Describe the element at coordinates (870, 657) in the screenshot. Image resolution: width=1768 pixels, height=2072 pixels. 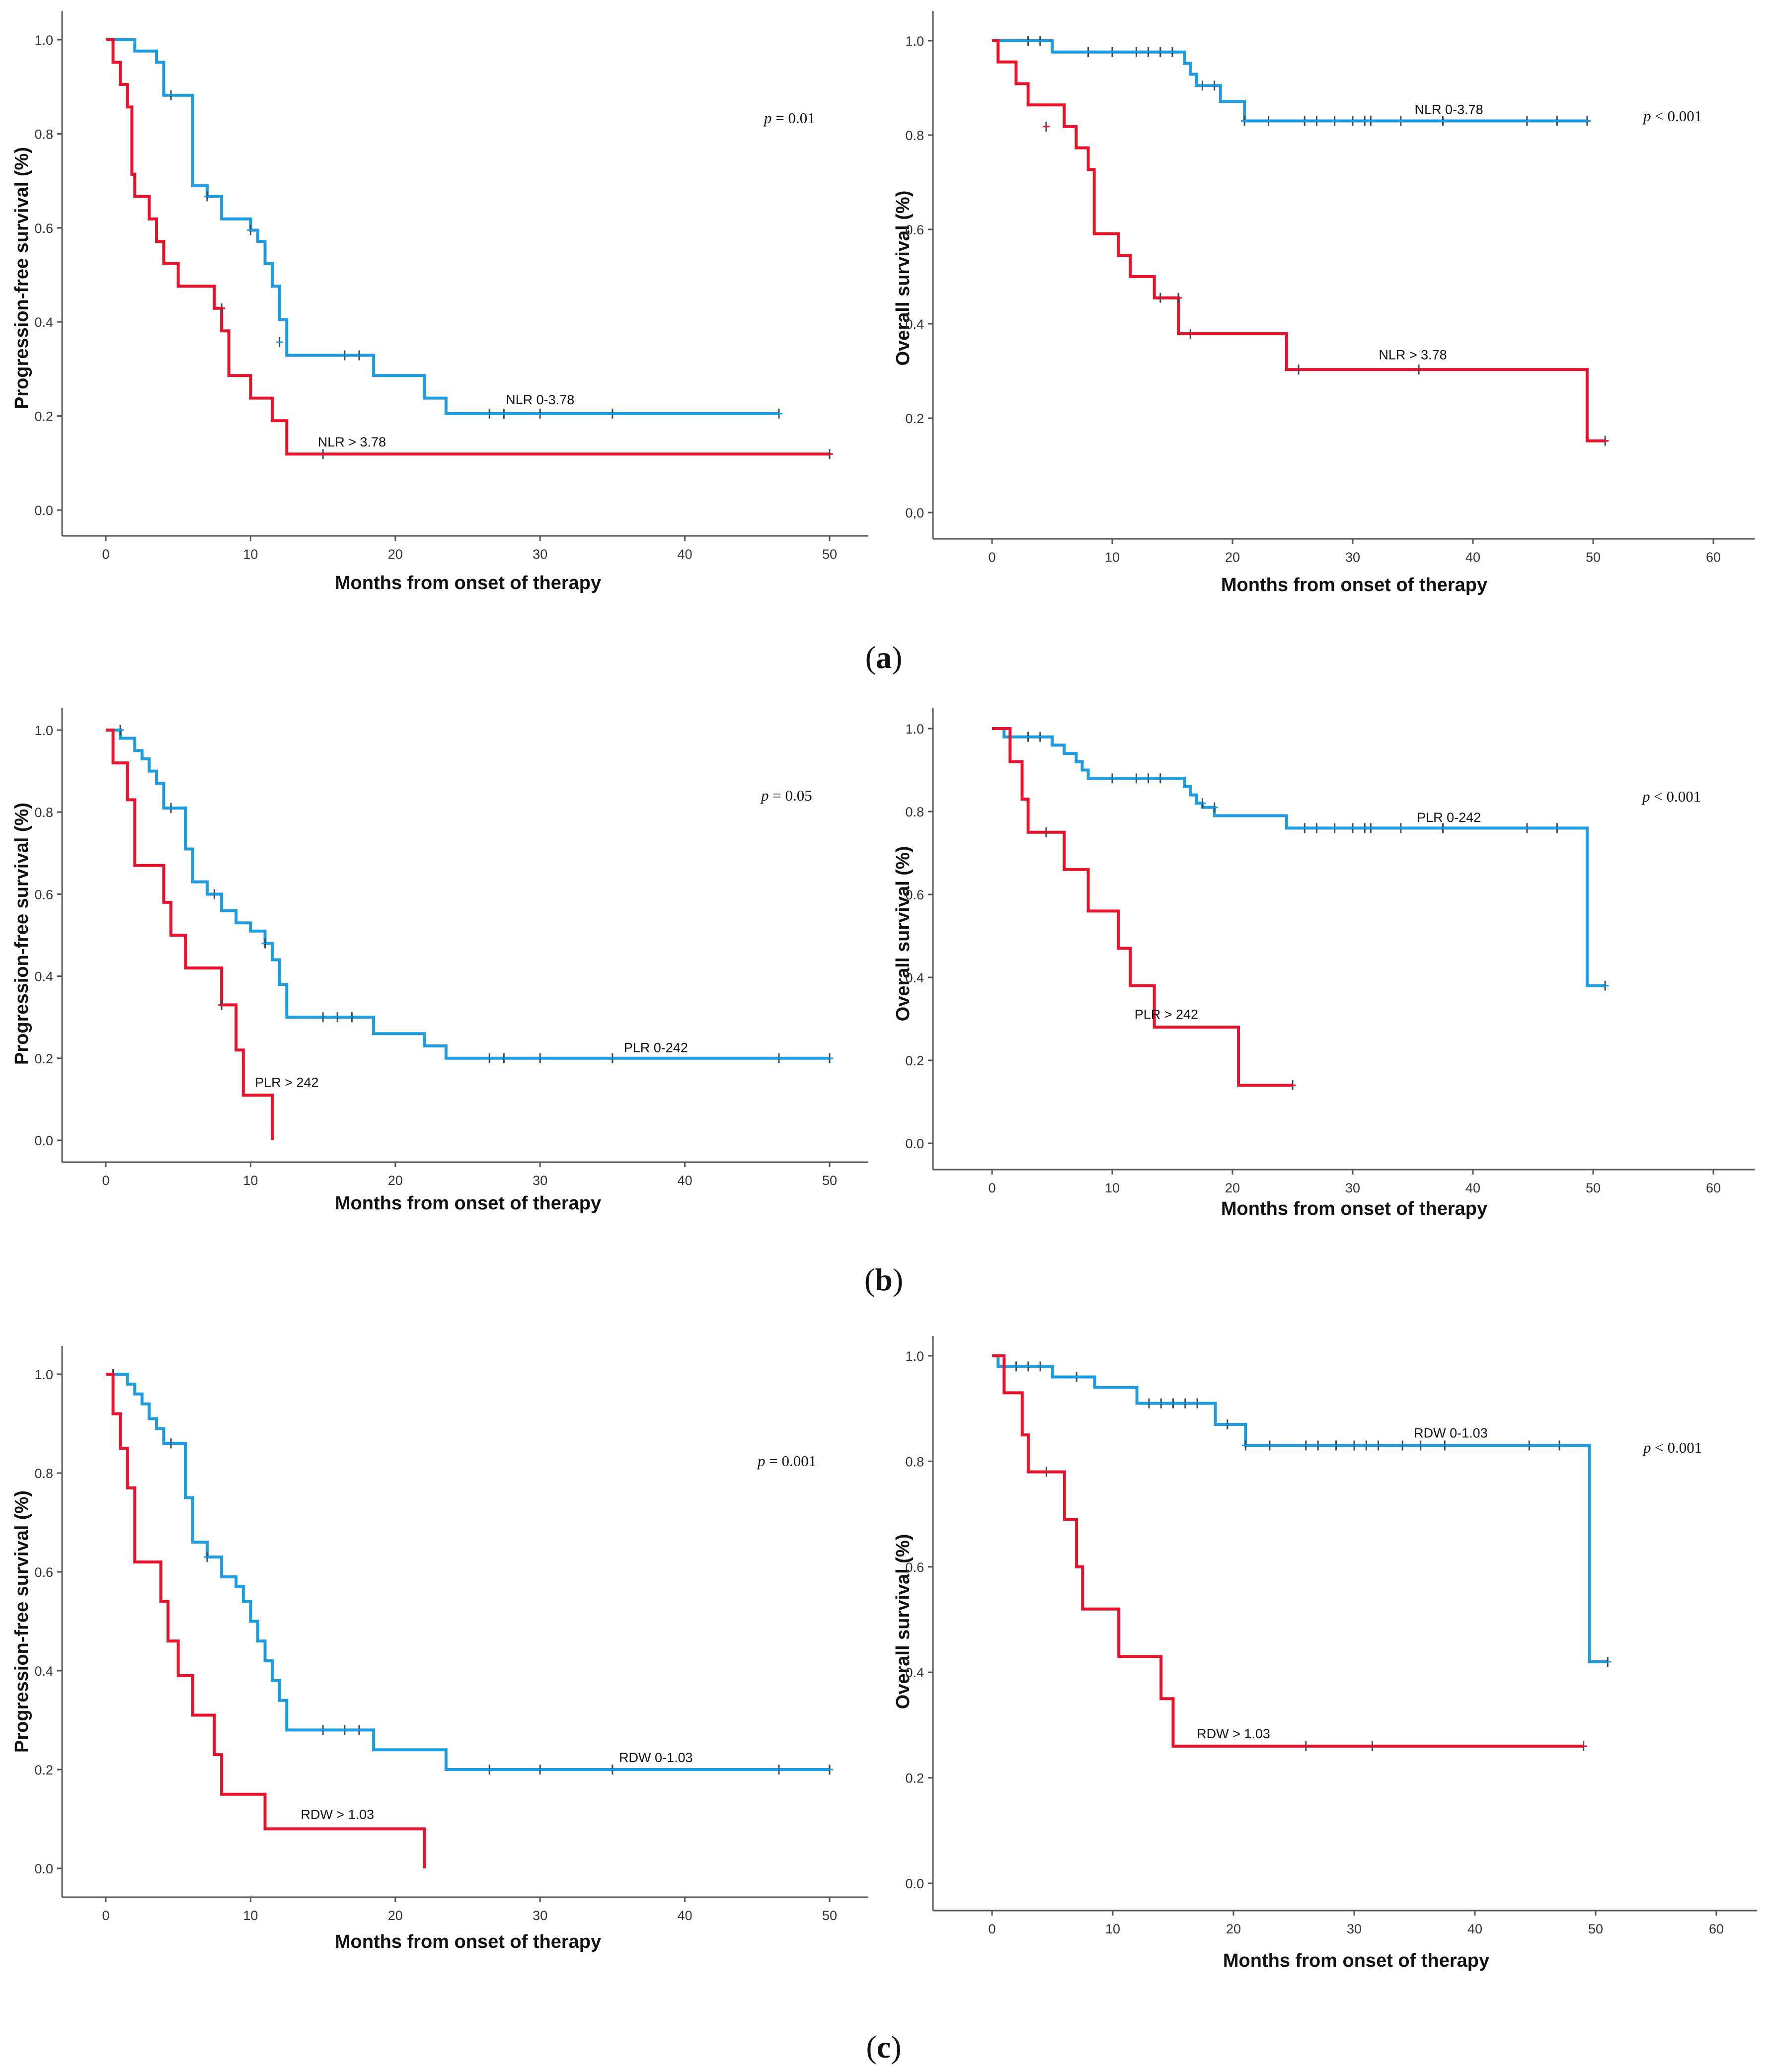
I see `panel-label-a-open: (` at that location.